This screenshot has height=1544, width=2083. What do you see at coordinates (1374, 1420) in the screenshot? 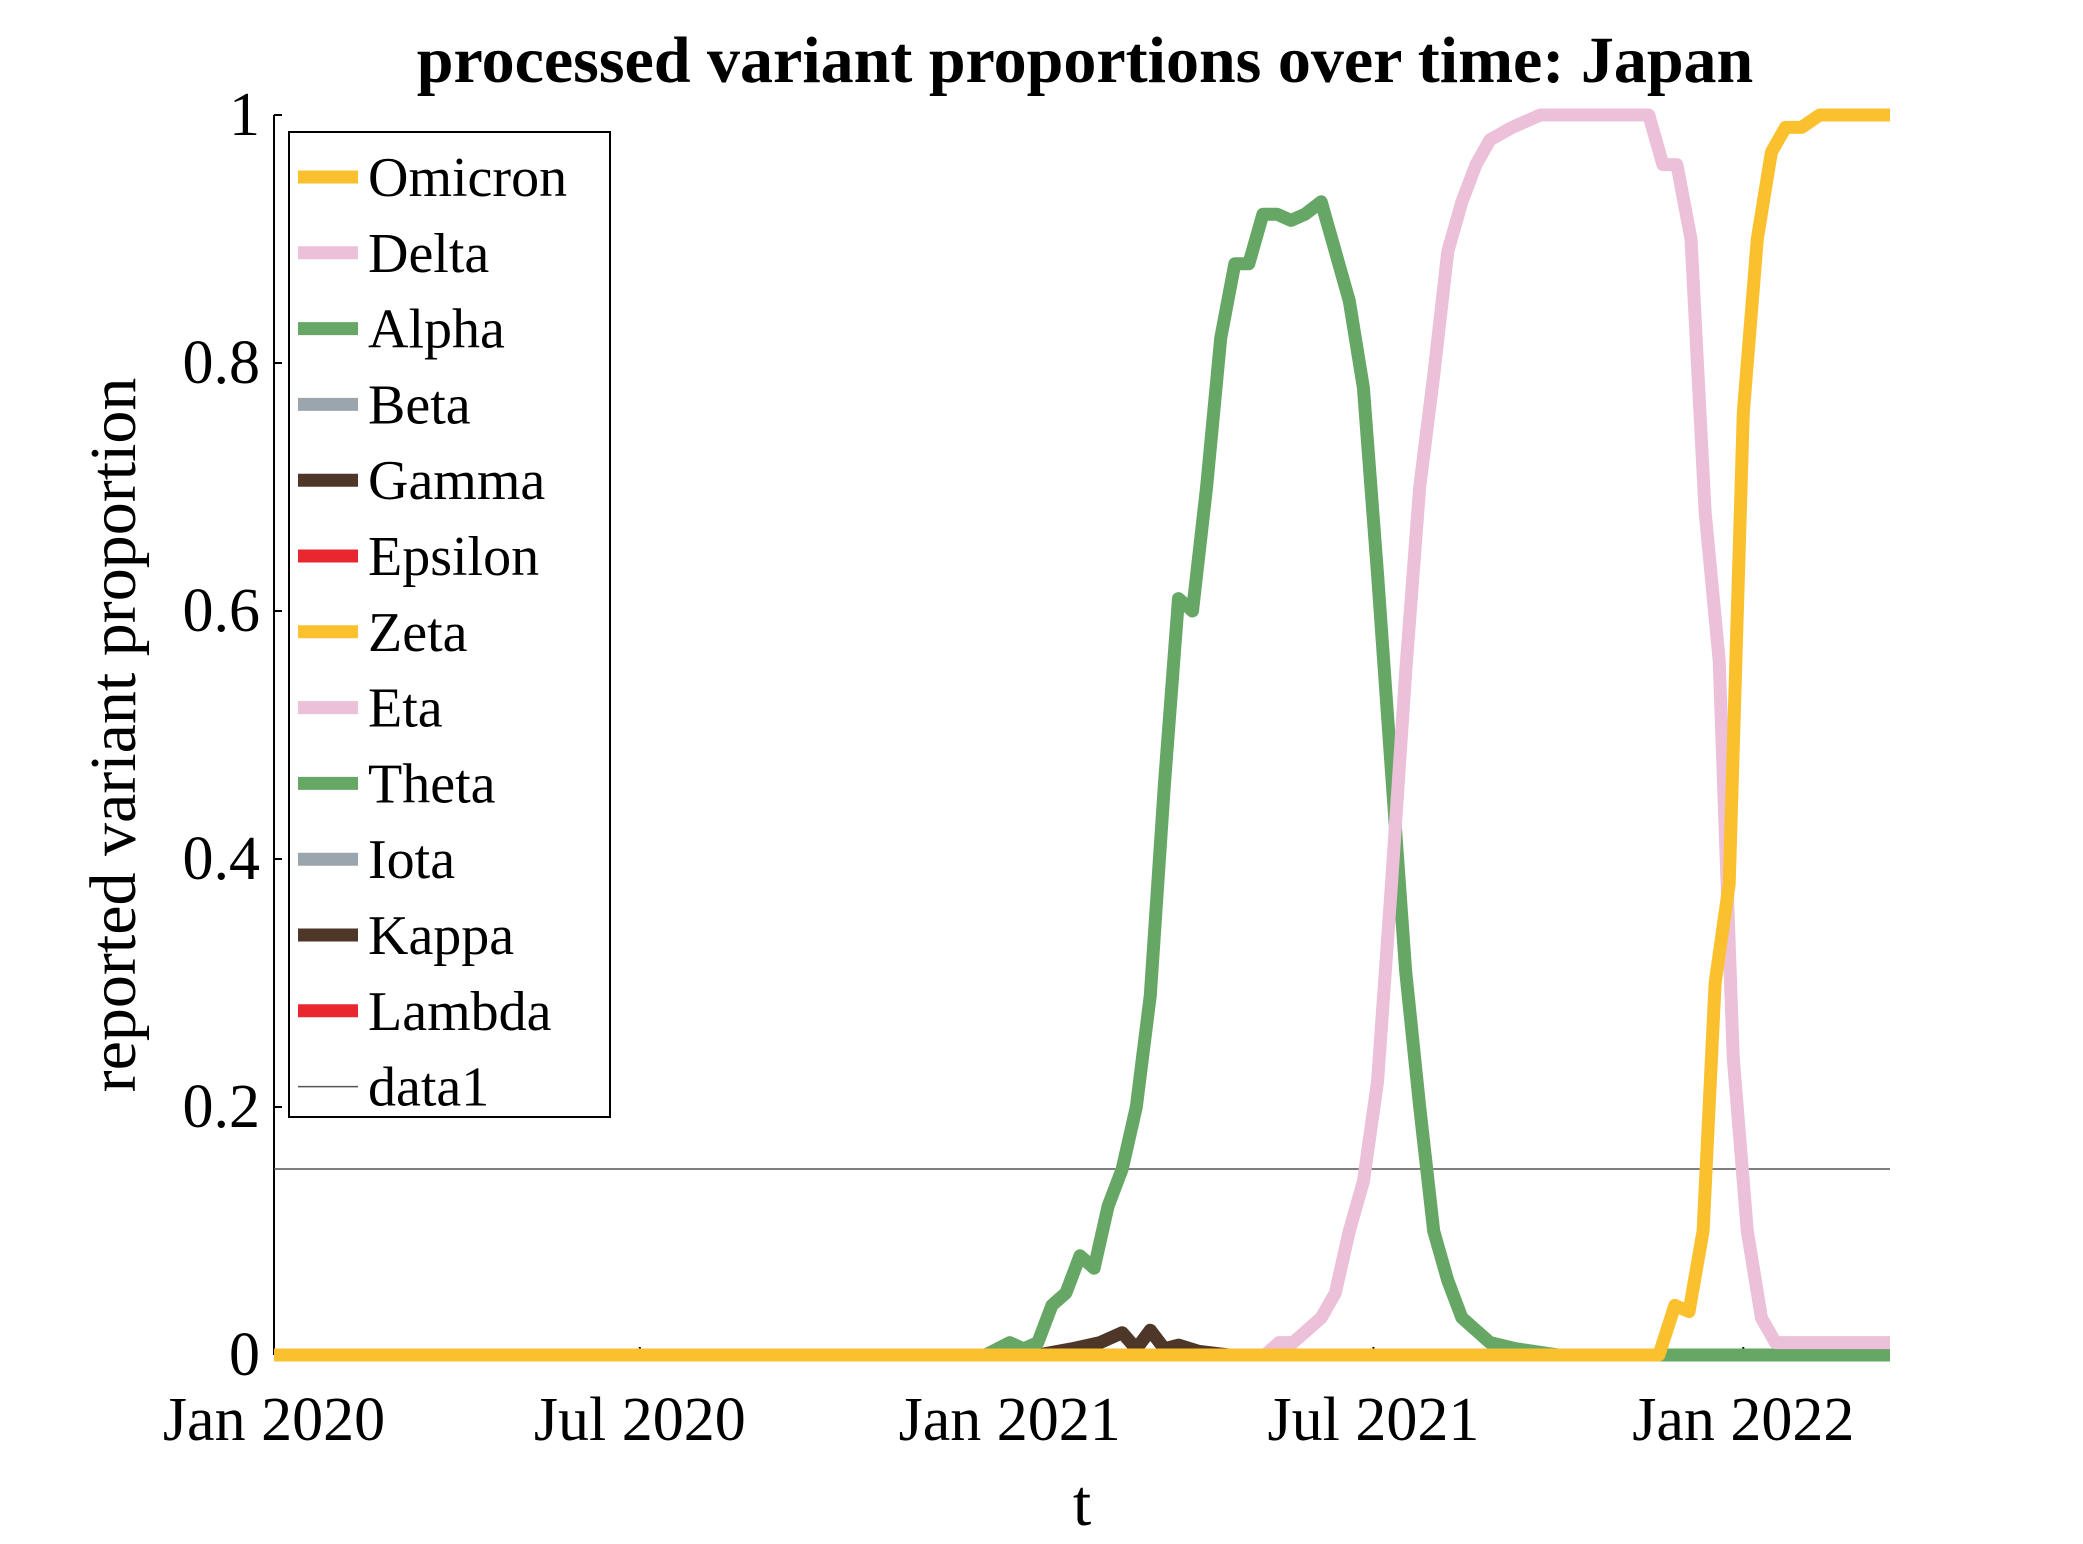
I see `x-tick-label: Jul 2021` at bounding box center [1374, 1420].